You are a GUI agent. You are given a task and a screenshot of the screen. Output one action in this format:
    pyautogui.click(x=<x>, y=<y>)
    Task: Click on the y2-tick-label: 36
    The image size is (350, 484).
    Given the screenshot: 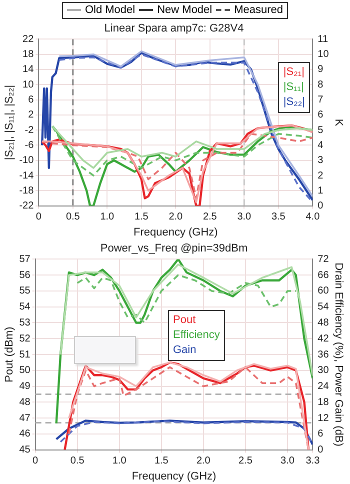 What is the action you would take?
    pyautogui.click(x=324, y=354)
    